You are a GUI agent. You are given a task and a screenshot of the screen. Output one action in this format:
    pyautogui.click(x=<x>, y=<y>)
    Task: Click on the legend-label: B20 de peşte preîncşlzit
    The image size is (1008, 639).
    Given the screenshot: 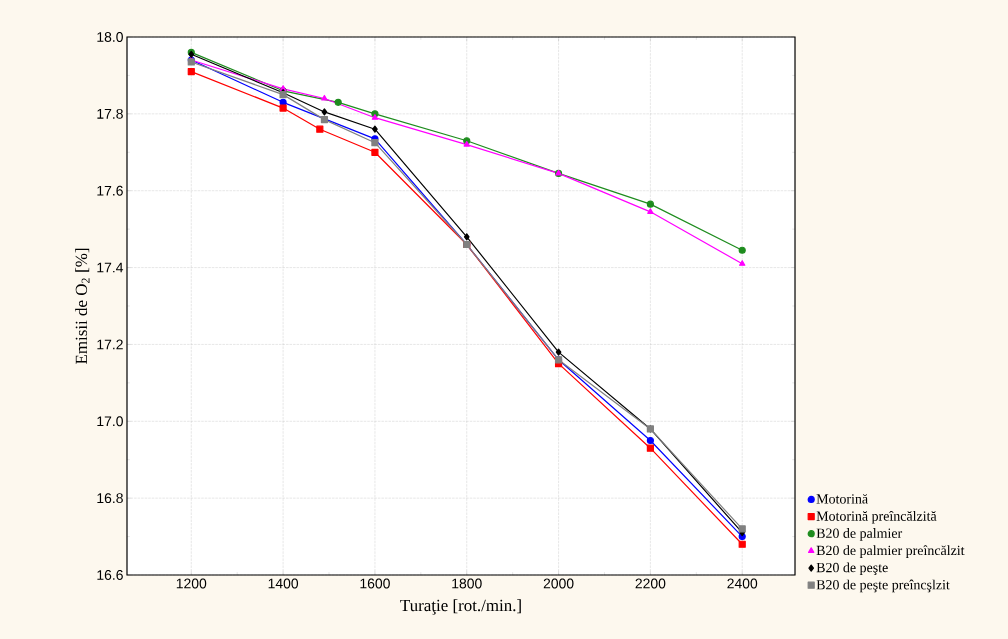 What is the action you would take?
    pyautogui.click(x=883, y=586)
    